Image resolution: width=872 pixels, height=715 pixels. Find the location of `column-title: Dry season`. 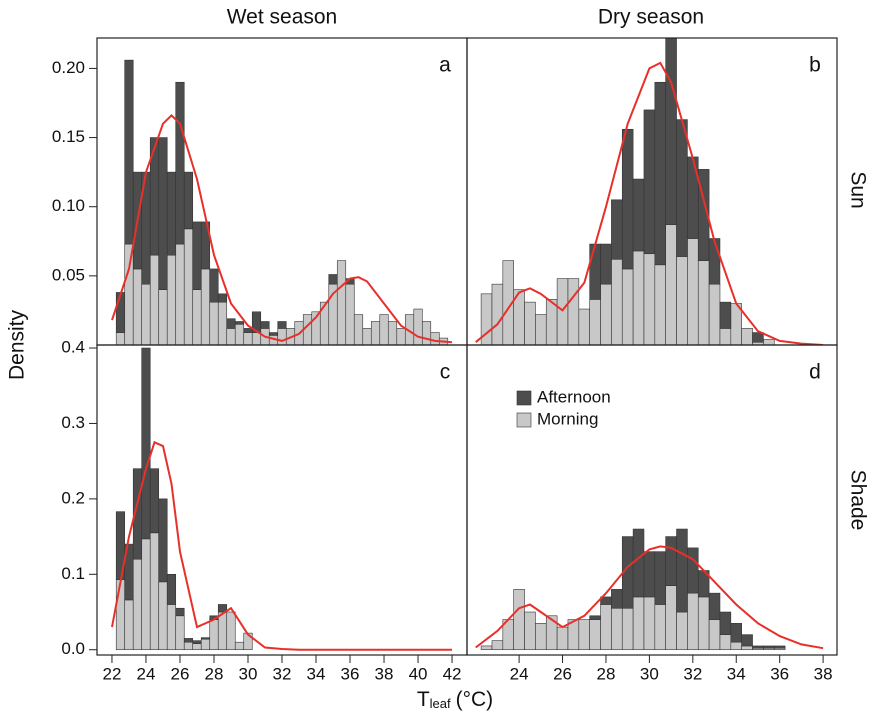

column-title: Dry season is located at coordinates (651, 17).